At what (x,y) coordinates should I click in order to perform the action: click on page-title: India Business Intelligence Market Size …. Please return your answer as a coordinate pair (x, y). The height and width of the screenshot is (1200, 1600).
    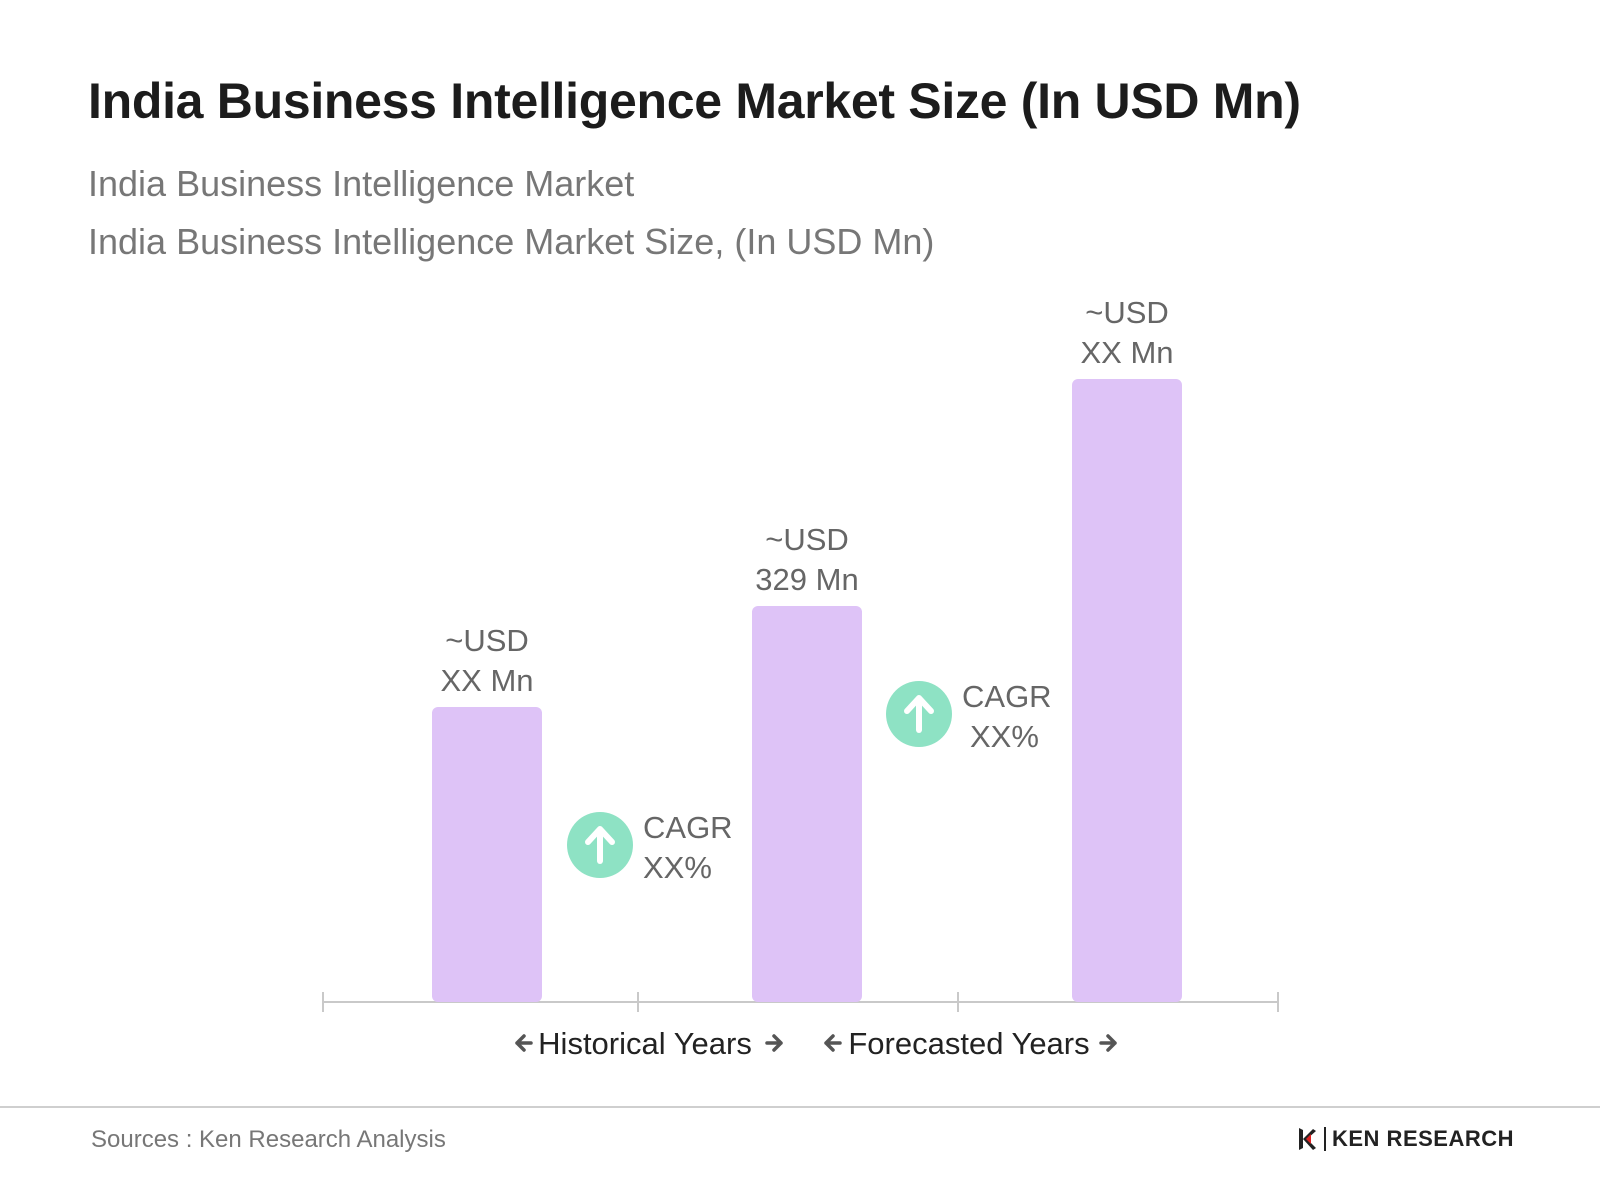
    Looking at the image, I should click on (694, 101).